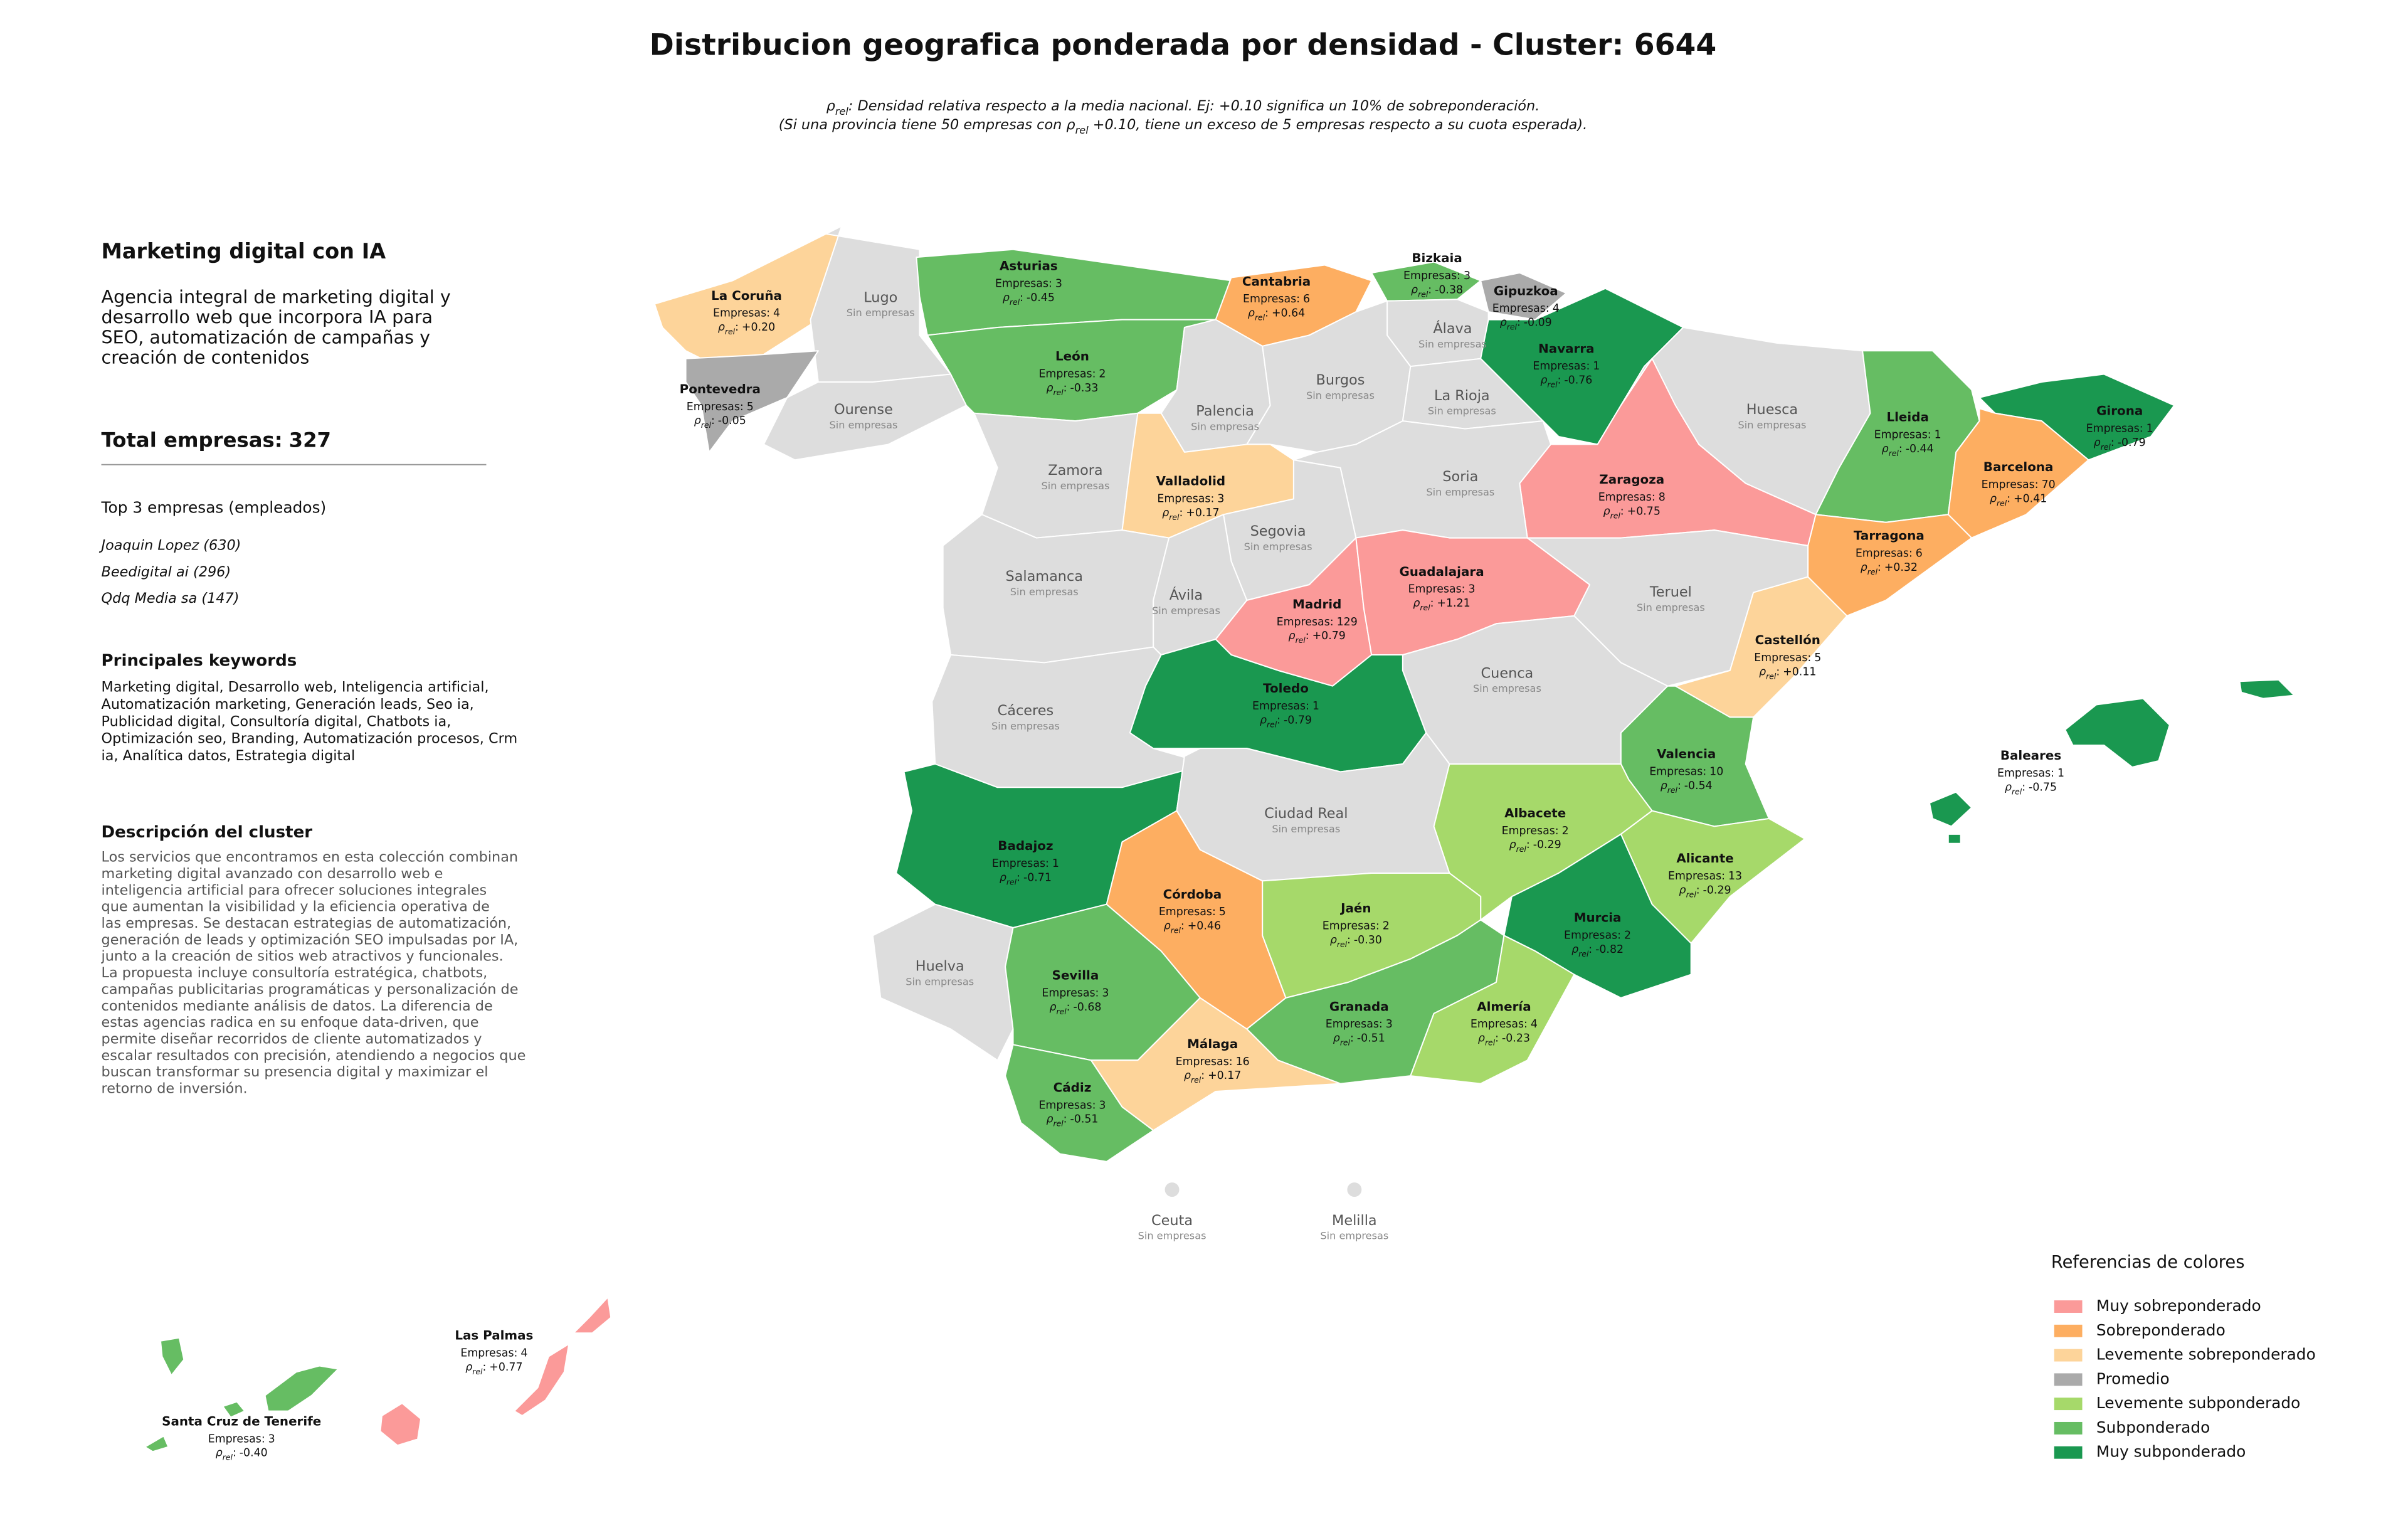 This screenshot has height=1528, width=2408. Describe the element at coordinates (1687, 787) in the screenshot. I see `rho-label: ρrel: -0.54` at that location.